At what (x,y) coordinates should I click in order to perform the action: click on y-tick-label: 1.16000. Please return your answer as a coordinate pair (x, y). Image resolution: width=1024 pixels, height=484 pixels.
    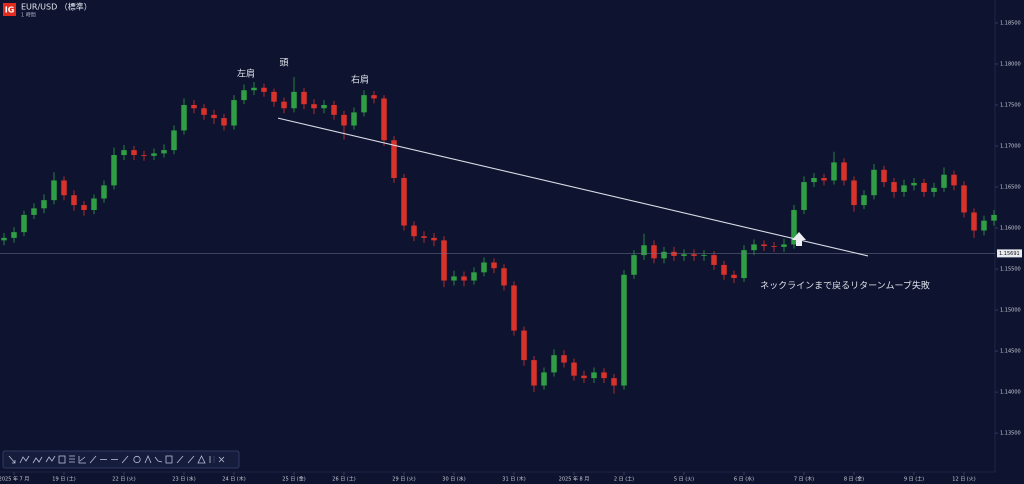
    Looking at the image, I should click on (1010, 229).